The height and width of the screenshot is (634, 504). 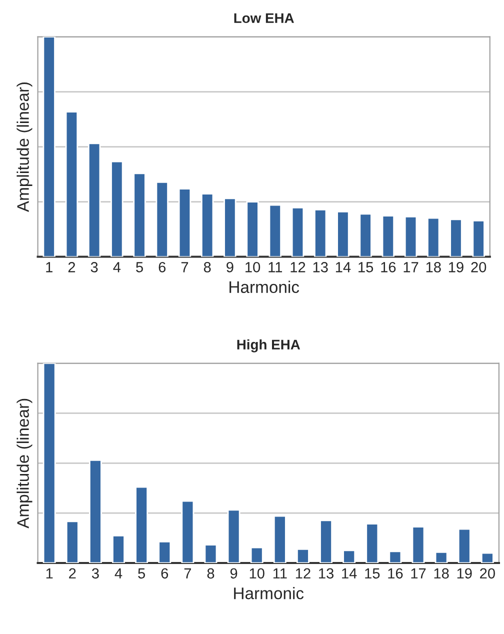 What do you see at coordinates (268, 345) in the screenshot?
I see `chart-title: High EHA` at bounding box center [268, 345].